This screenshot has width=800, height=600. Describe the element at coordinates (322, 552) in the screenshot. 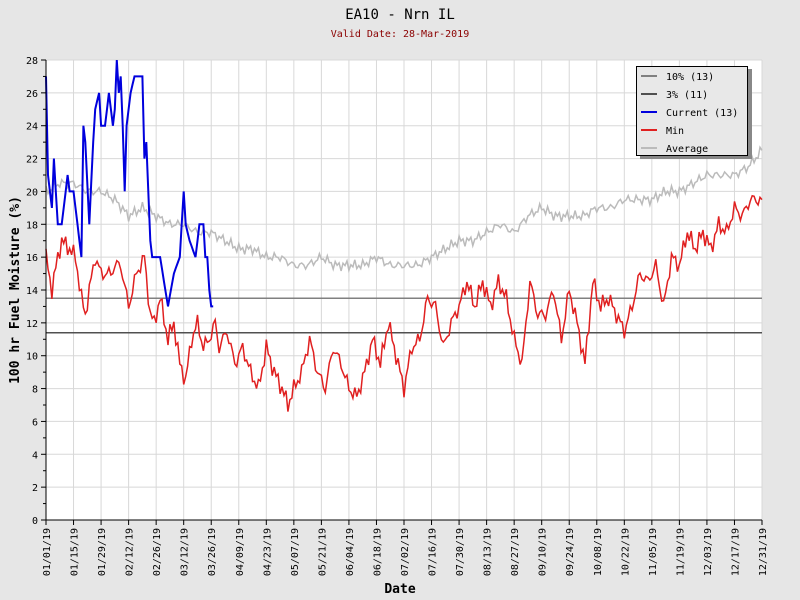

I see `x-tick-label: 05/21/19` at that location.